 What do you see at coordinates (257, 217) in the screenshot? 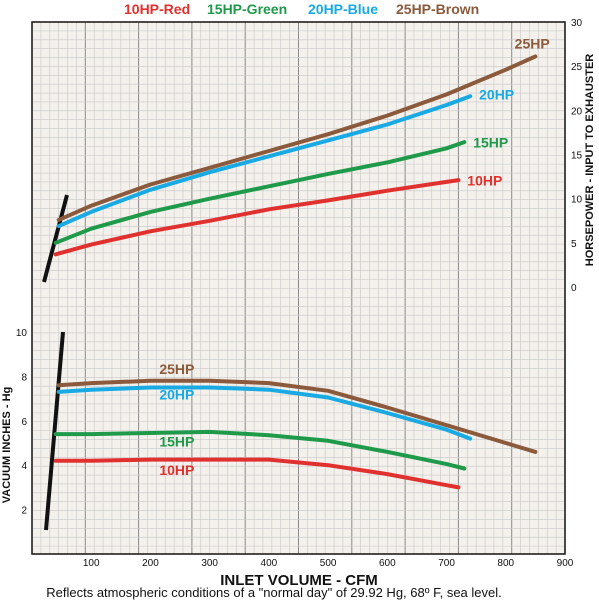
I see `series-line-10hp-horsepower` at bounding box center [257, 217].